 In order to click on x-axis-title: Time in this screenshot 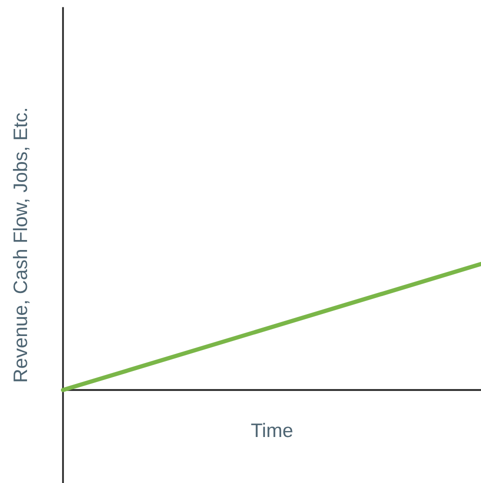, I will do `click(271, 430)`.